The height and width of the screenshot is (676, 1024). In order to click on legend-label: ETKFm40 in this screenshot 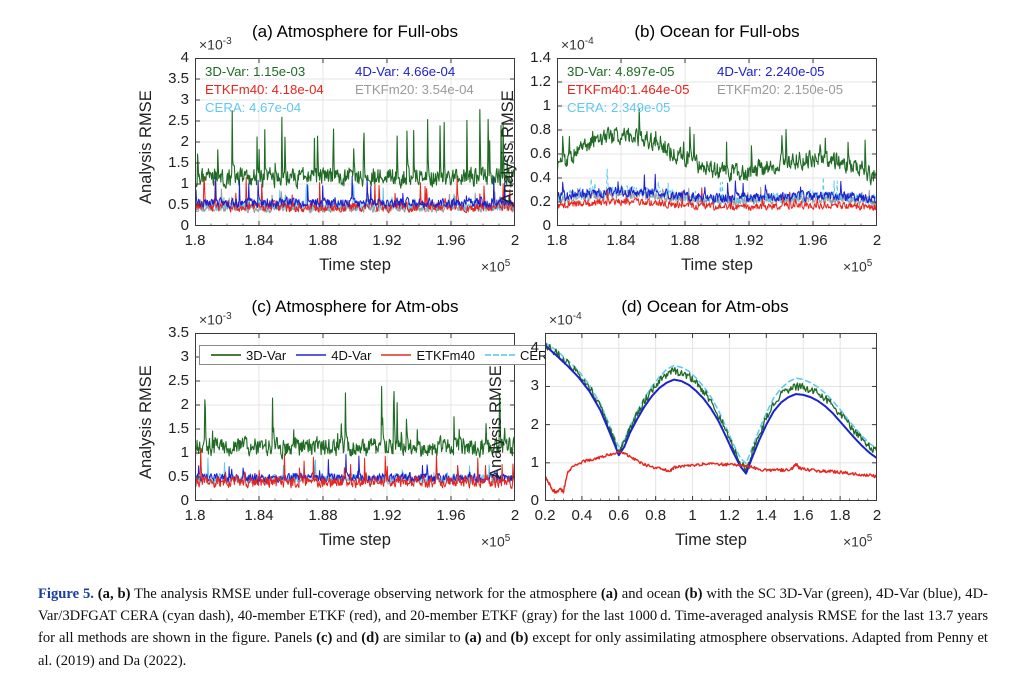, I will do `click(445, 355)`.